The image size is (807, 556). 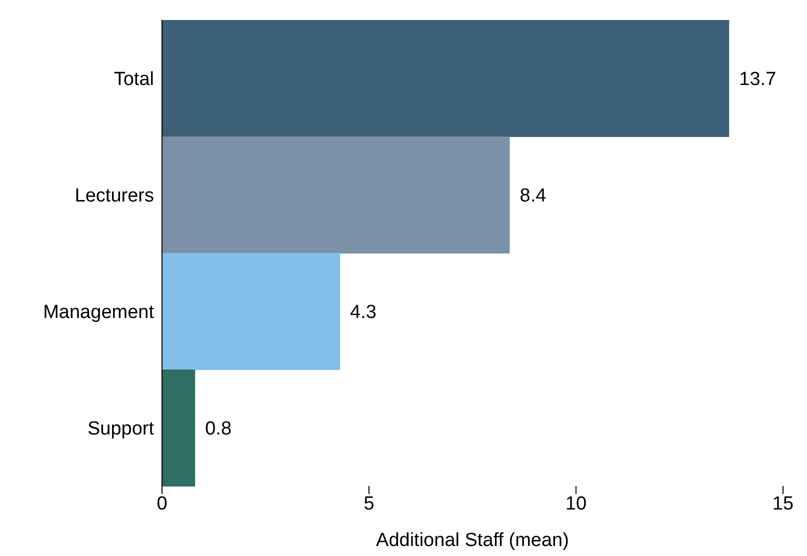 I want to click on x-tick-label: 0, so click(x=162, y=503).